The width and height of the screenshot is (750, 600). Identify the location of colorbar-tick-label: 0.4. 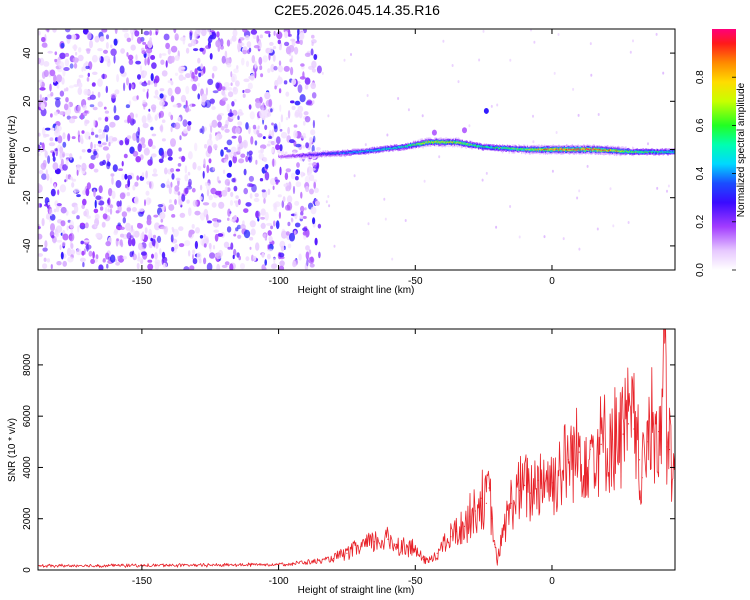
(700, 173).